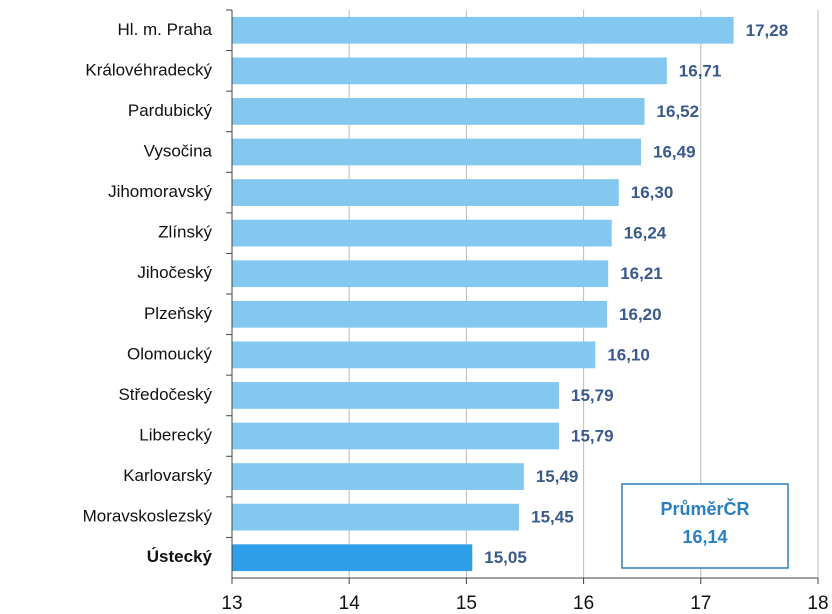  Describe the element at coordinates (552, 517) in the screenshot. I see `value-label: 15,45` at that location.